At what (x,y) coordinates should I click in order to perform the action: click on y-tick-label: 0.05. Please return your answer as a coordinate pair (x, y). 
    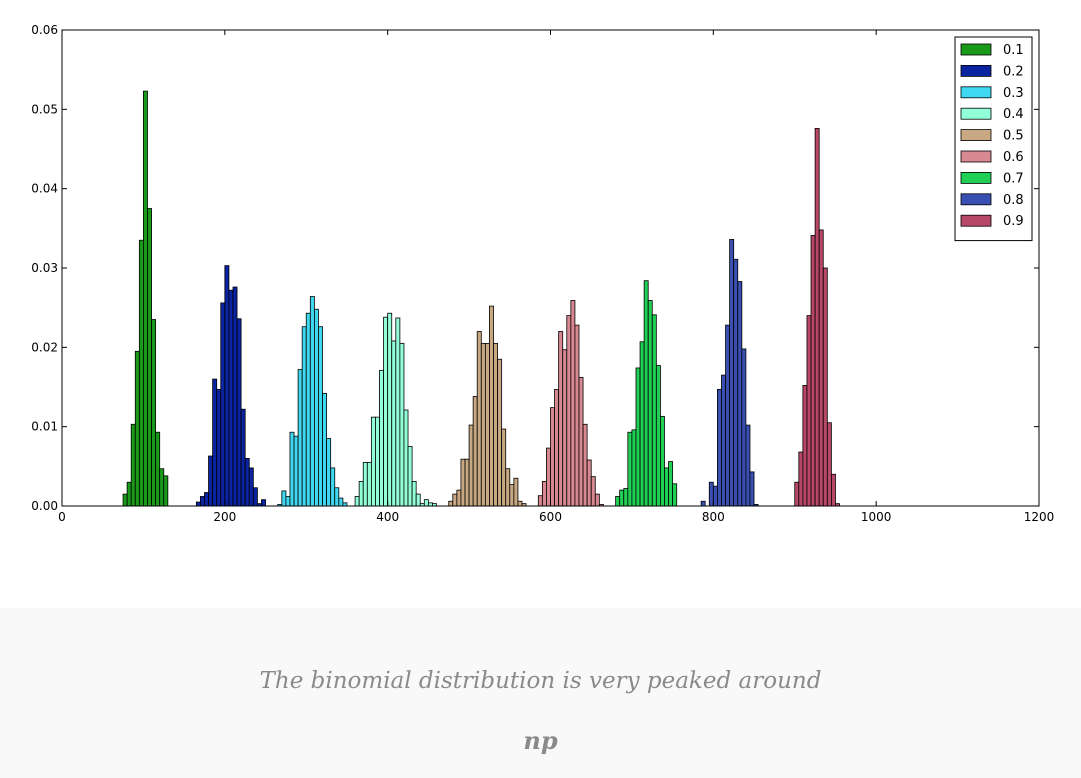
    Looking at the image, I should click on (44, 109).